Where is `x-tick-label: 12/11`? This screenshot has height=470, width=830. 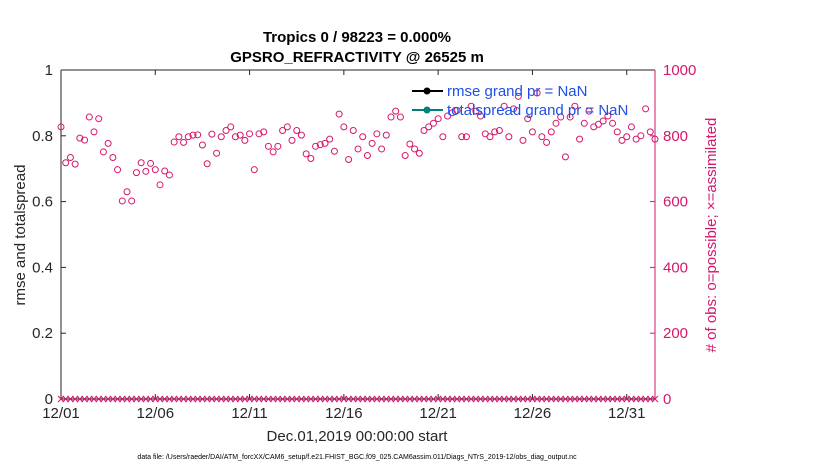
x-tick-label: 12/11 is located at coordinates (249, 413).